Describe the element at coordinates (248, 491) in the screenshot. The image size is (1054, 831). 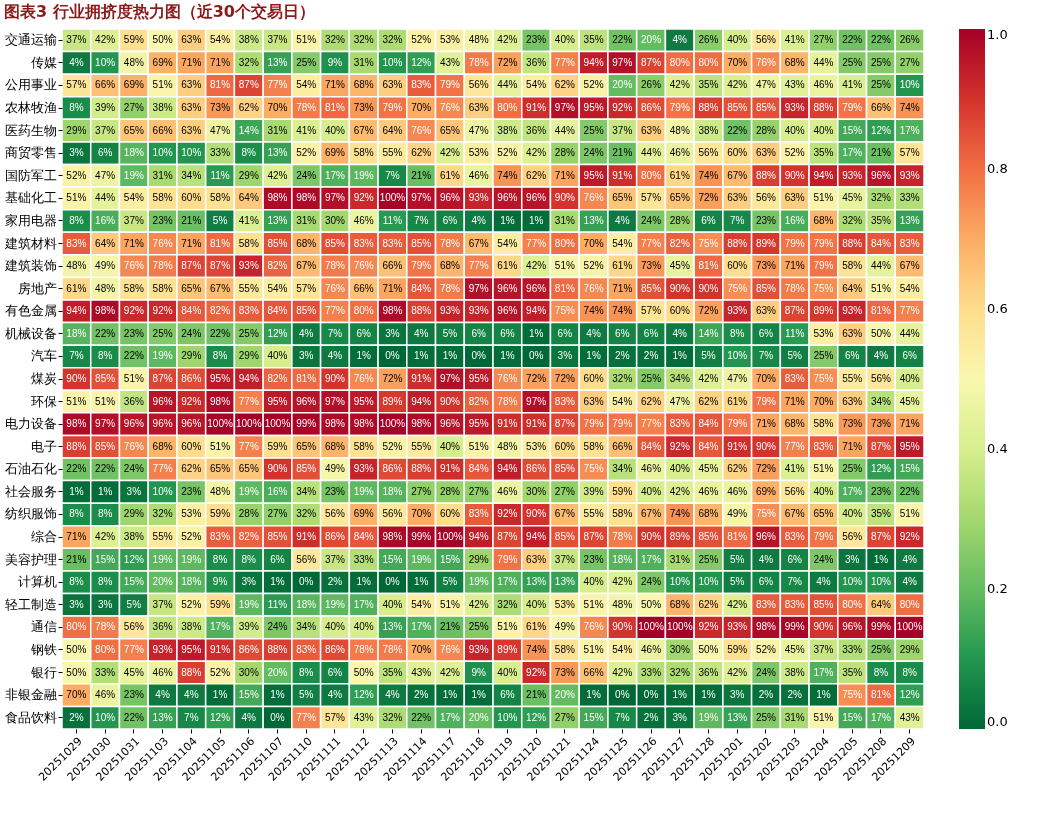
I see `data-label: 19%` at that location.